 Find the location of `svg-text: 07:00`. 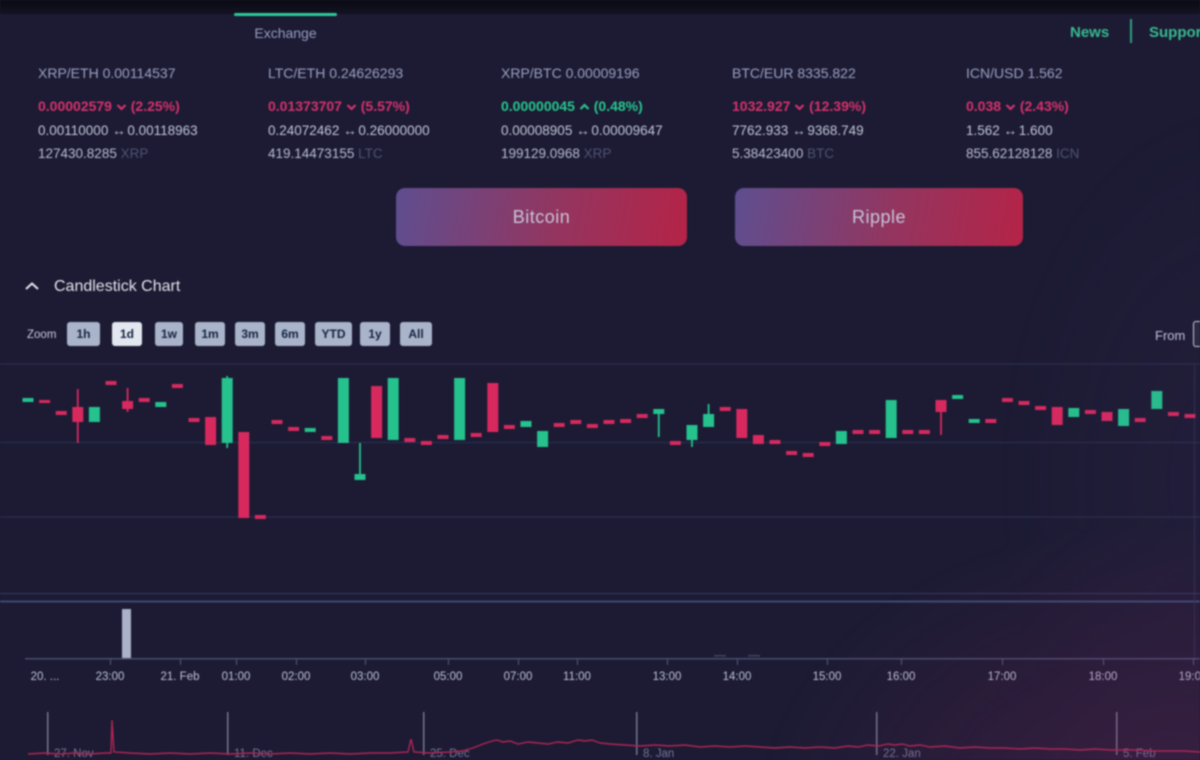

svg-text: 07:00 is located at coordinates (518, 677).